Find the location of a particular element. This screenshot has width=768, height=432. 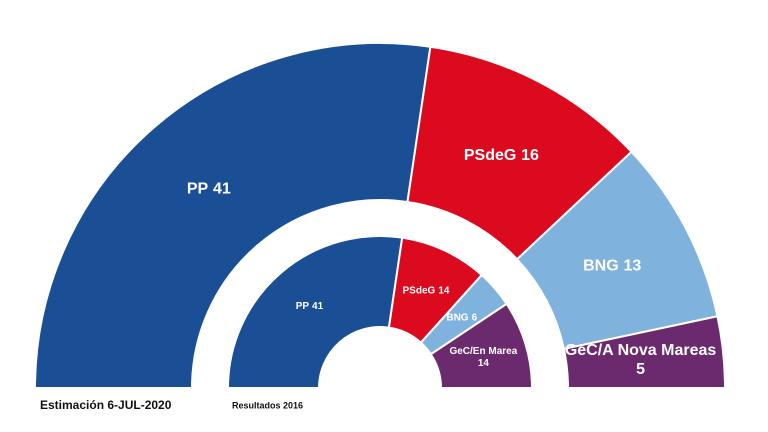

segment-label: BNG 13 is located at coordinates (612, 266).